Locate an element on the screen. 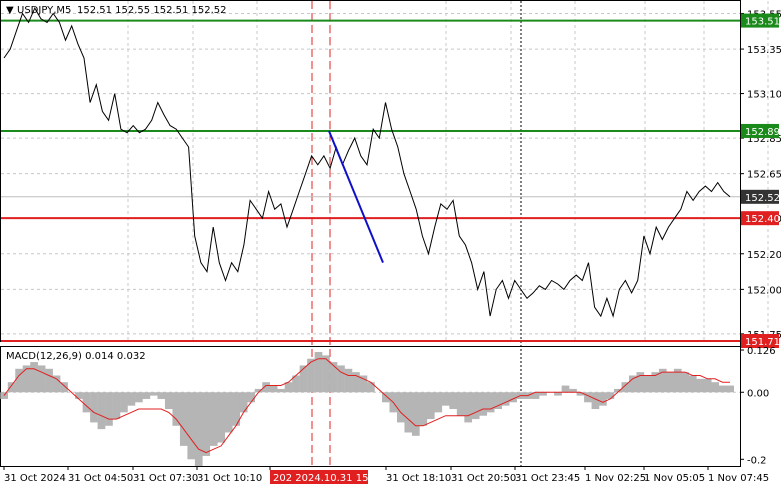 The image size is (781, 493). price-tag-label: 152.40 is located at coordinates (762, 219).